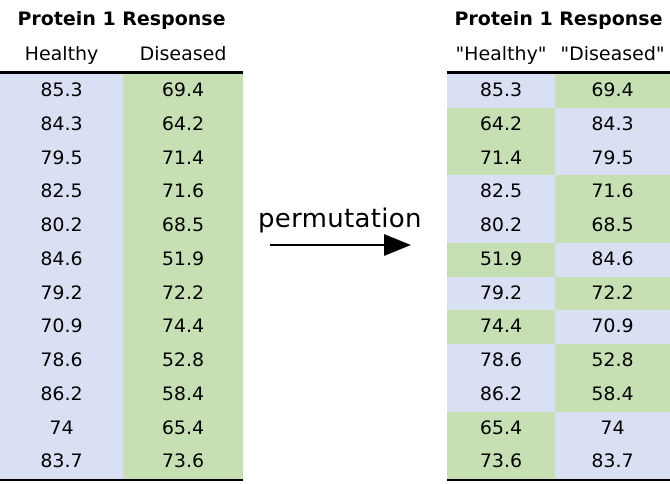  I want to click on table-row: 71.4 79.5, so click(558, 158).